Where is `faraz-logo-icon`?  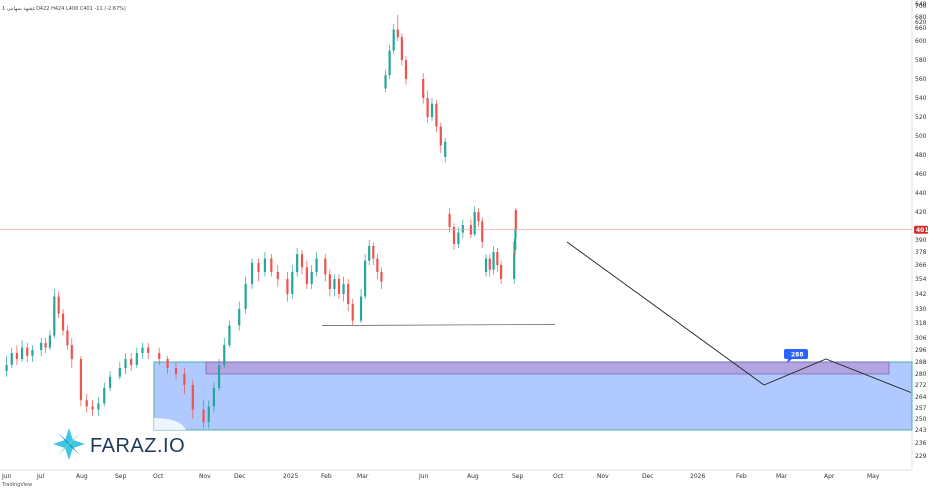
faraz-logo-icon is located at coordinates (69, 444).